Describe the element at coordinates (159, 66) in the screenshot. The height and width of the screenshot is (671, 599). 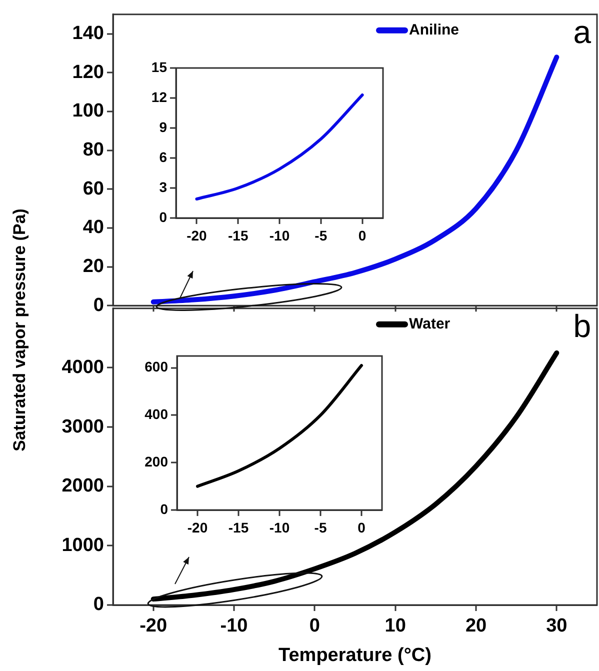
I see `y-tick-label: 15` at that location.